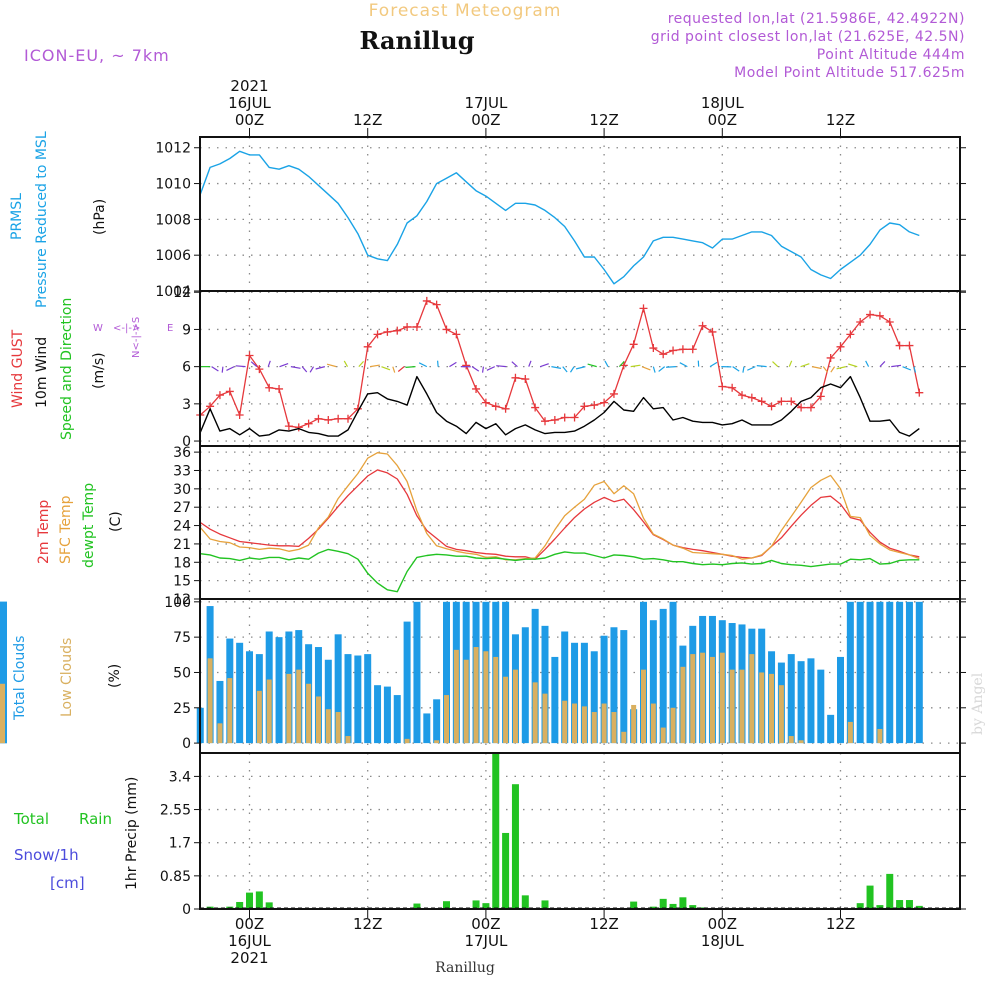 This screenshot has height=1000, width=1000. What do you see at coordinates (99, 370) in the screenshot?
I see `wind-unit: (m/s)` at bounding box center [99, 370].